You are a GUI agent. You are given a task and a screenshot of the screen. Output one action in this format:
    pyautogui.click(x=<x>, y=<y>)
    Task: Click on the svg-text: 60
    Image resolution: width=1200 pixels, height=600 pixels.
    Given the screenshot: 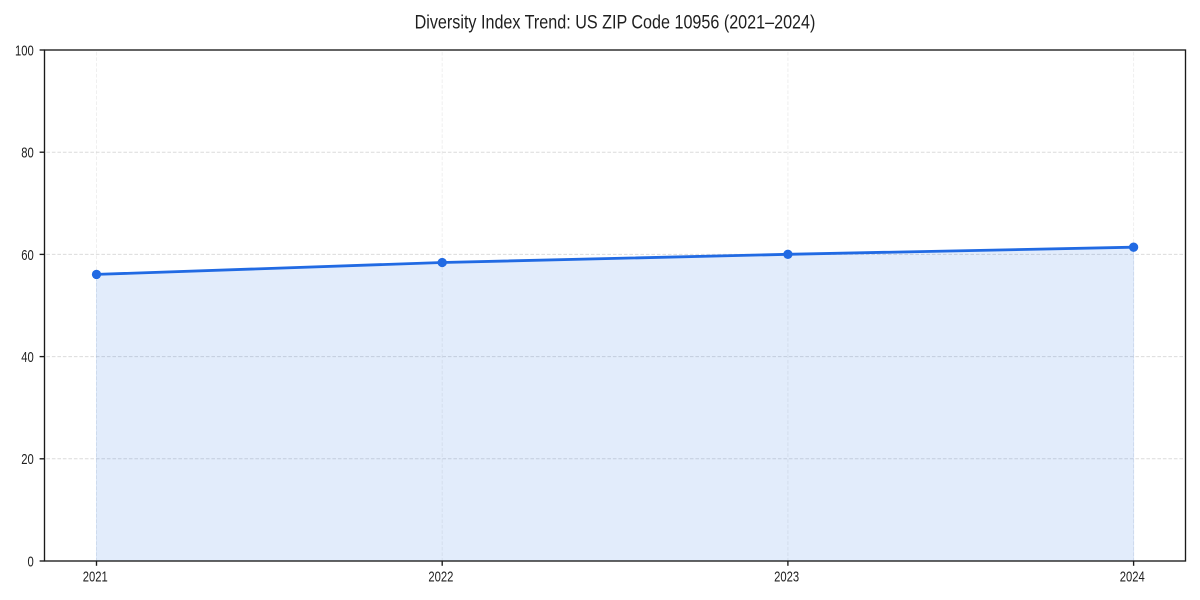 What is the action you would take?
    pyautogui.click(x=27, y=254)
    